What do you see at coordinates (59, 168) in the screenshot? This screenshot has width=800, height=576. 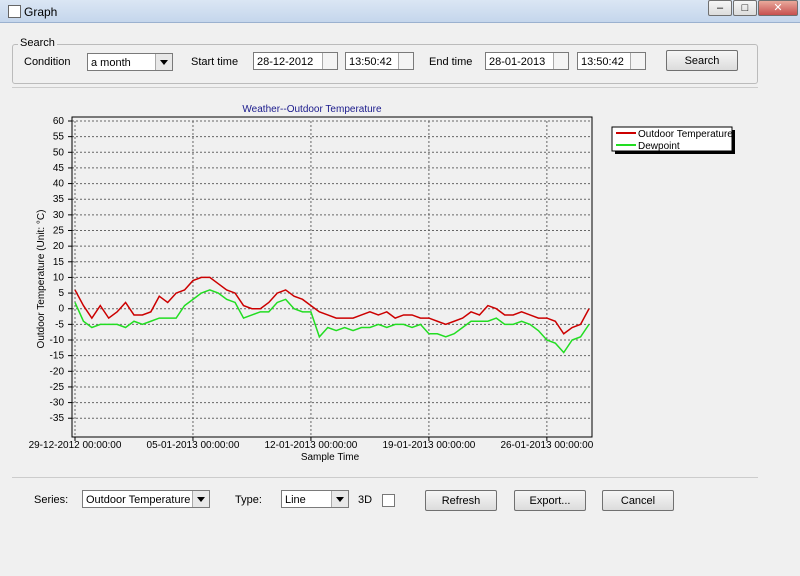 I see `y-tick-label: 45` at bounding box center [59, 168].